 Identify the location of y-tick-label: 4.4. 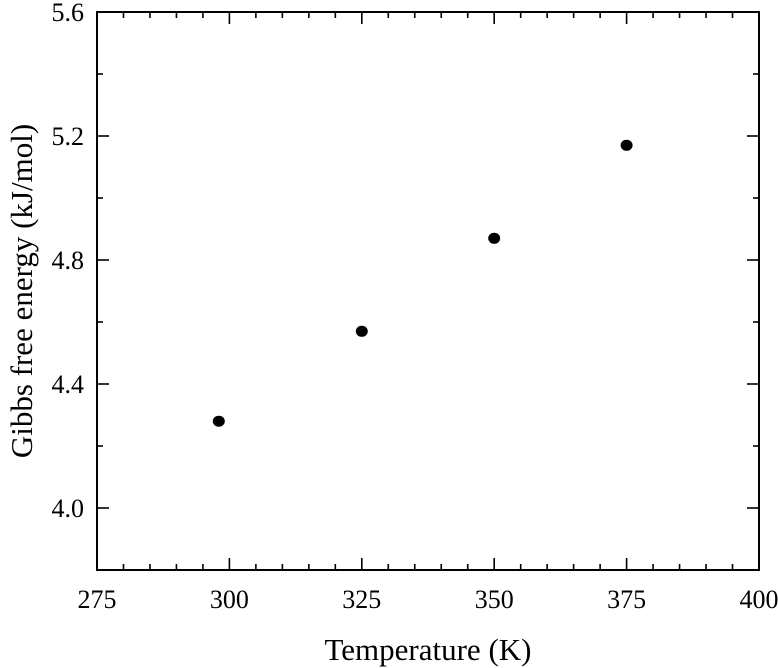
(68, 384).